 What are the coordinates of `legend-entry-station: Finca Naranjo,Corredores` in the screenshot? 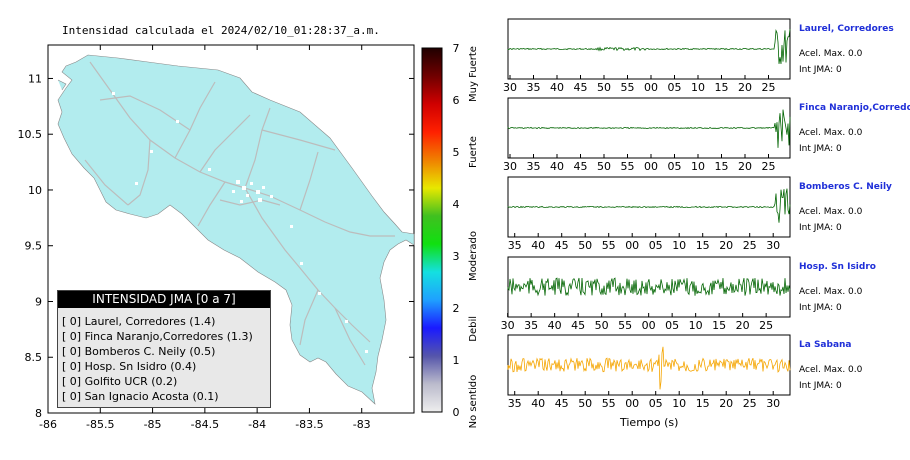 It's located at (155, 336).